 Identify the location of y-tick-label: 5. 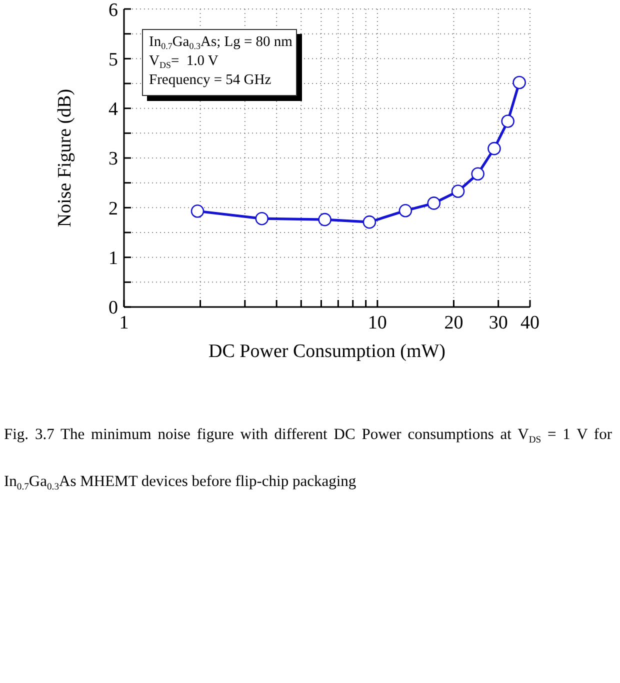
(113, 59).